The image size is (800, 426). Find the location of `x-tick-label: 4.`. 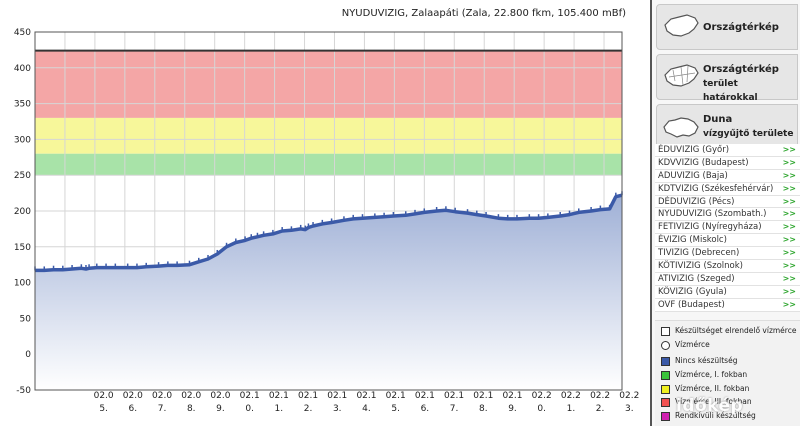

x-tick-label: 4. is located at coordinates (366, 409).